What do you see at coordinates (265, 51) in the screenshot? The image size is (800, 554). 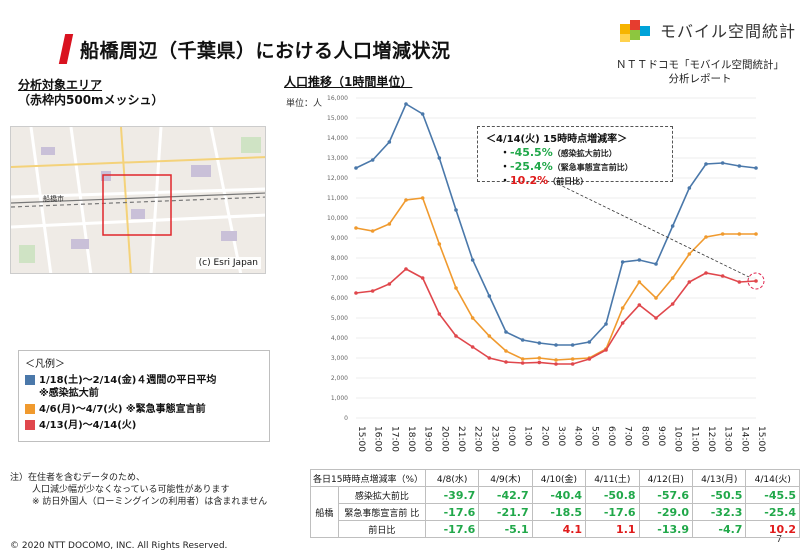 I see `page-title: 船橋周辺（千葉県）における人口増減状況` at bounding box center [265, 51].